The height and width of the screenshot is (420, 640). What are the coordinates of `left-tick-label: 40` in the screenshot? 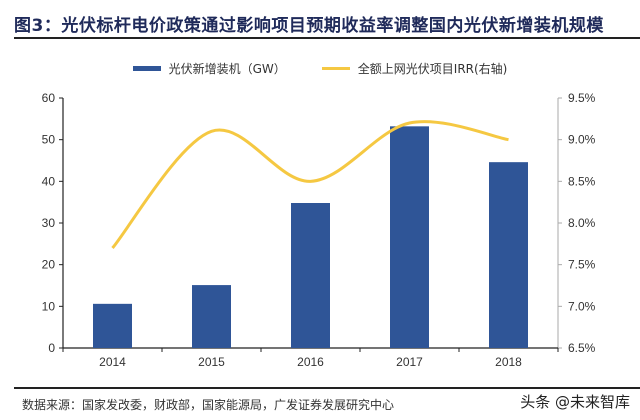 It's located at (49, 181).